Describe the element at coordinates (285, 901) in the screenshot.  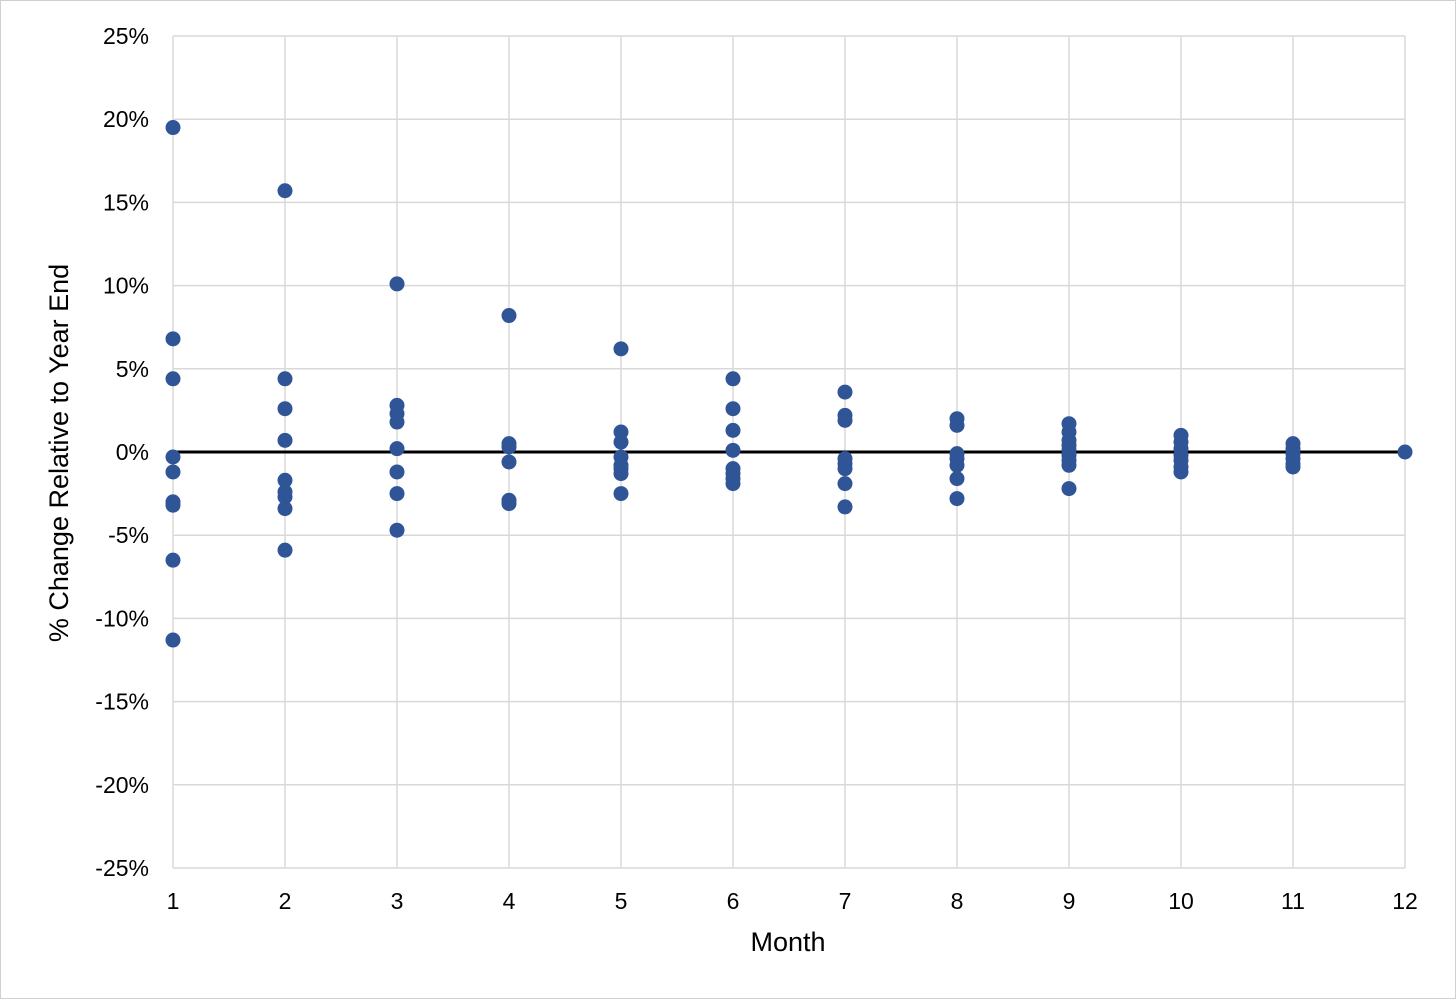
I see `x-tick-label: 2` at that location.